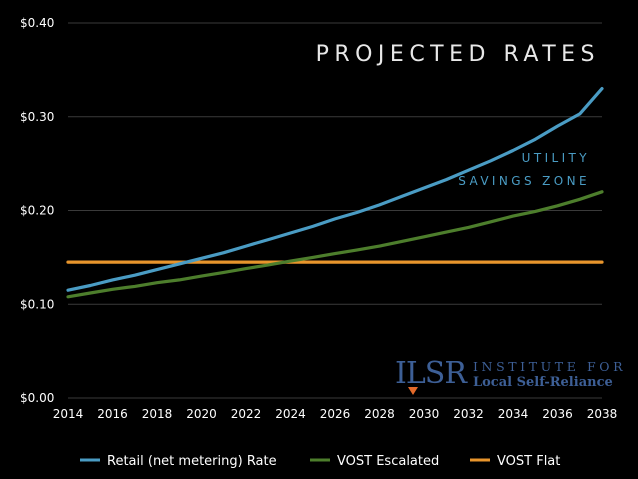 Image resolution: width=638 pixels, height=479 pixels. I want to click on ilsr-logo: ILSR INSTITUTE FOR Local Self-Reliance, so click(510, 377).